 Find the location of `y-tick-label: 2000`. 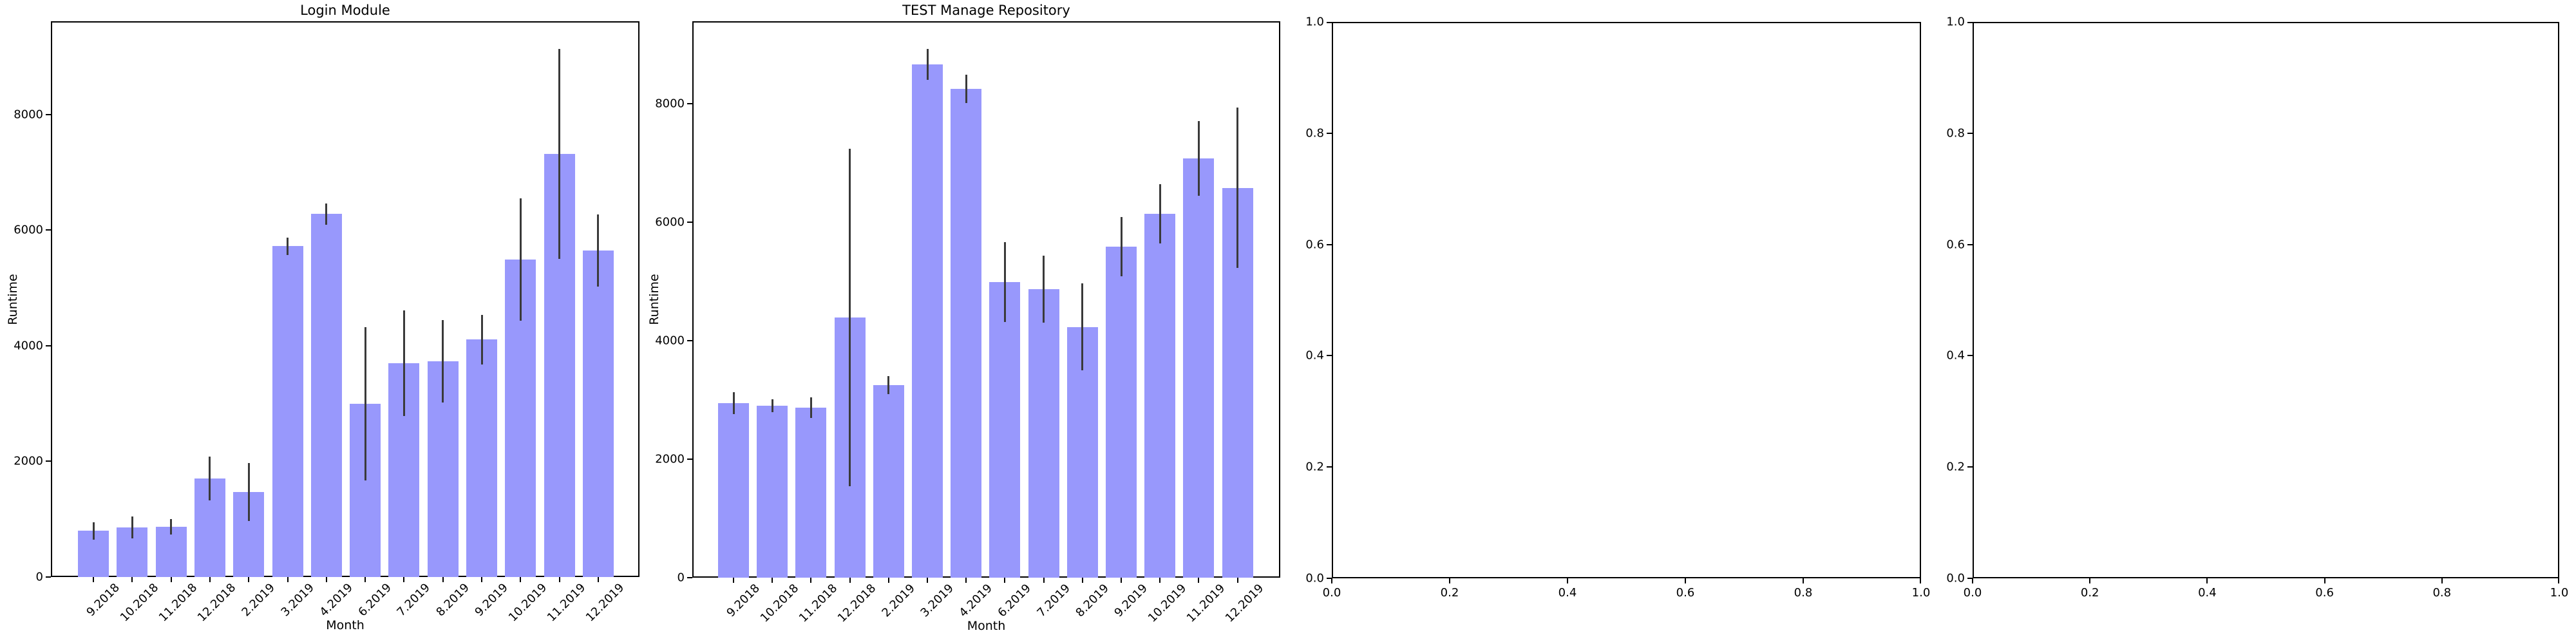

y-tick-label: 2000 is located at coordinates (670, 459).